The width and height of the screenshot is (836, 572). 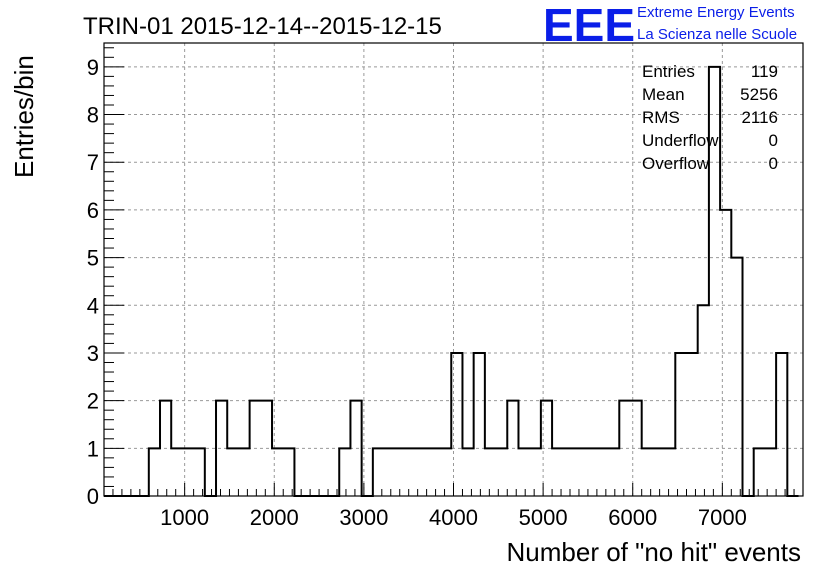 What do you see at coordinates (93, 210) in the screenshot?
I see `y-tick-label-6: 6` at bounding box center [93, 210].